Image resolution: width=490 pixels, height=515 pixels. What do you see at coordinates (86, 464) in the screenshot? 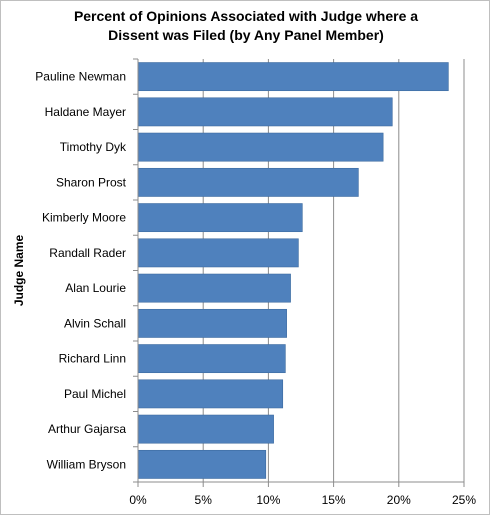
I see `category-label: William Bryson` at bounding box center [86, 464].